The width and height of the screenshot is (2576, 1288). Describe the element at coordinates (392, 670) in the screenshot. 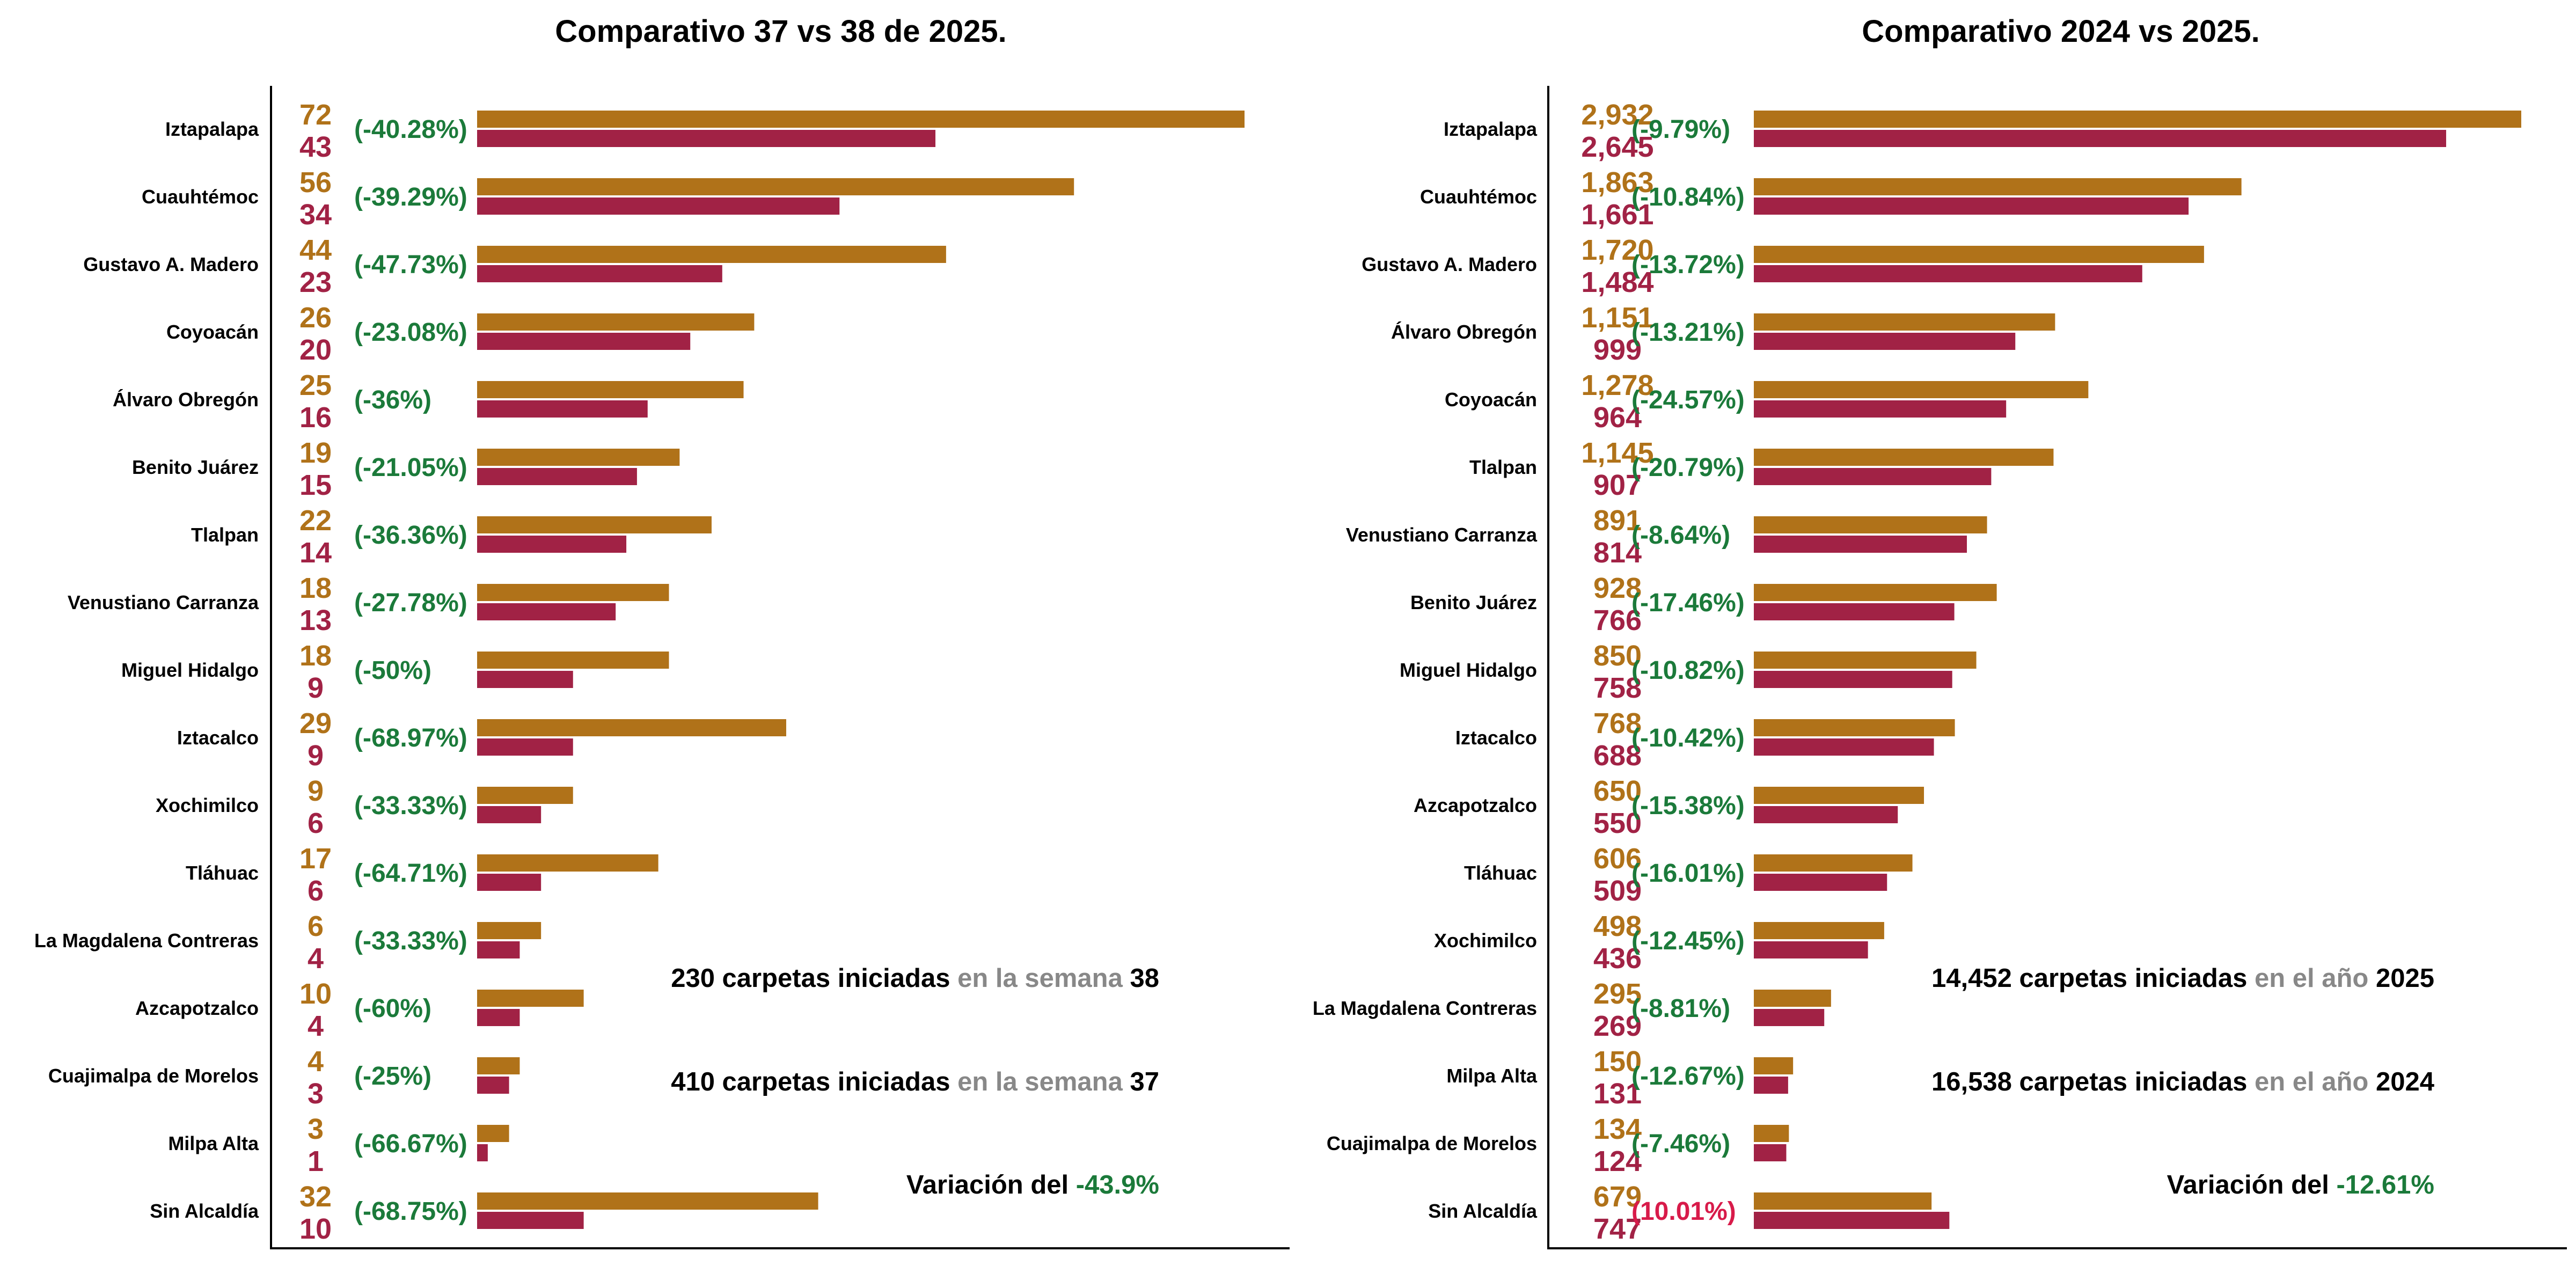

I see `panel1-pct-change-label: (-50%)` at that location.